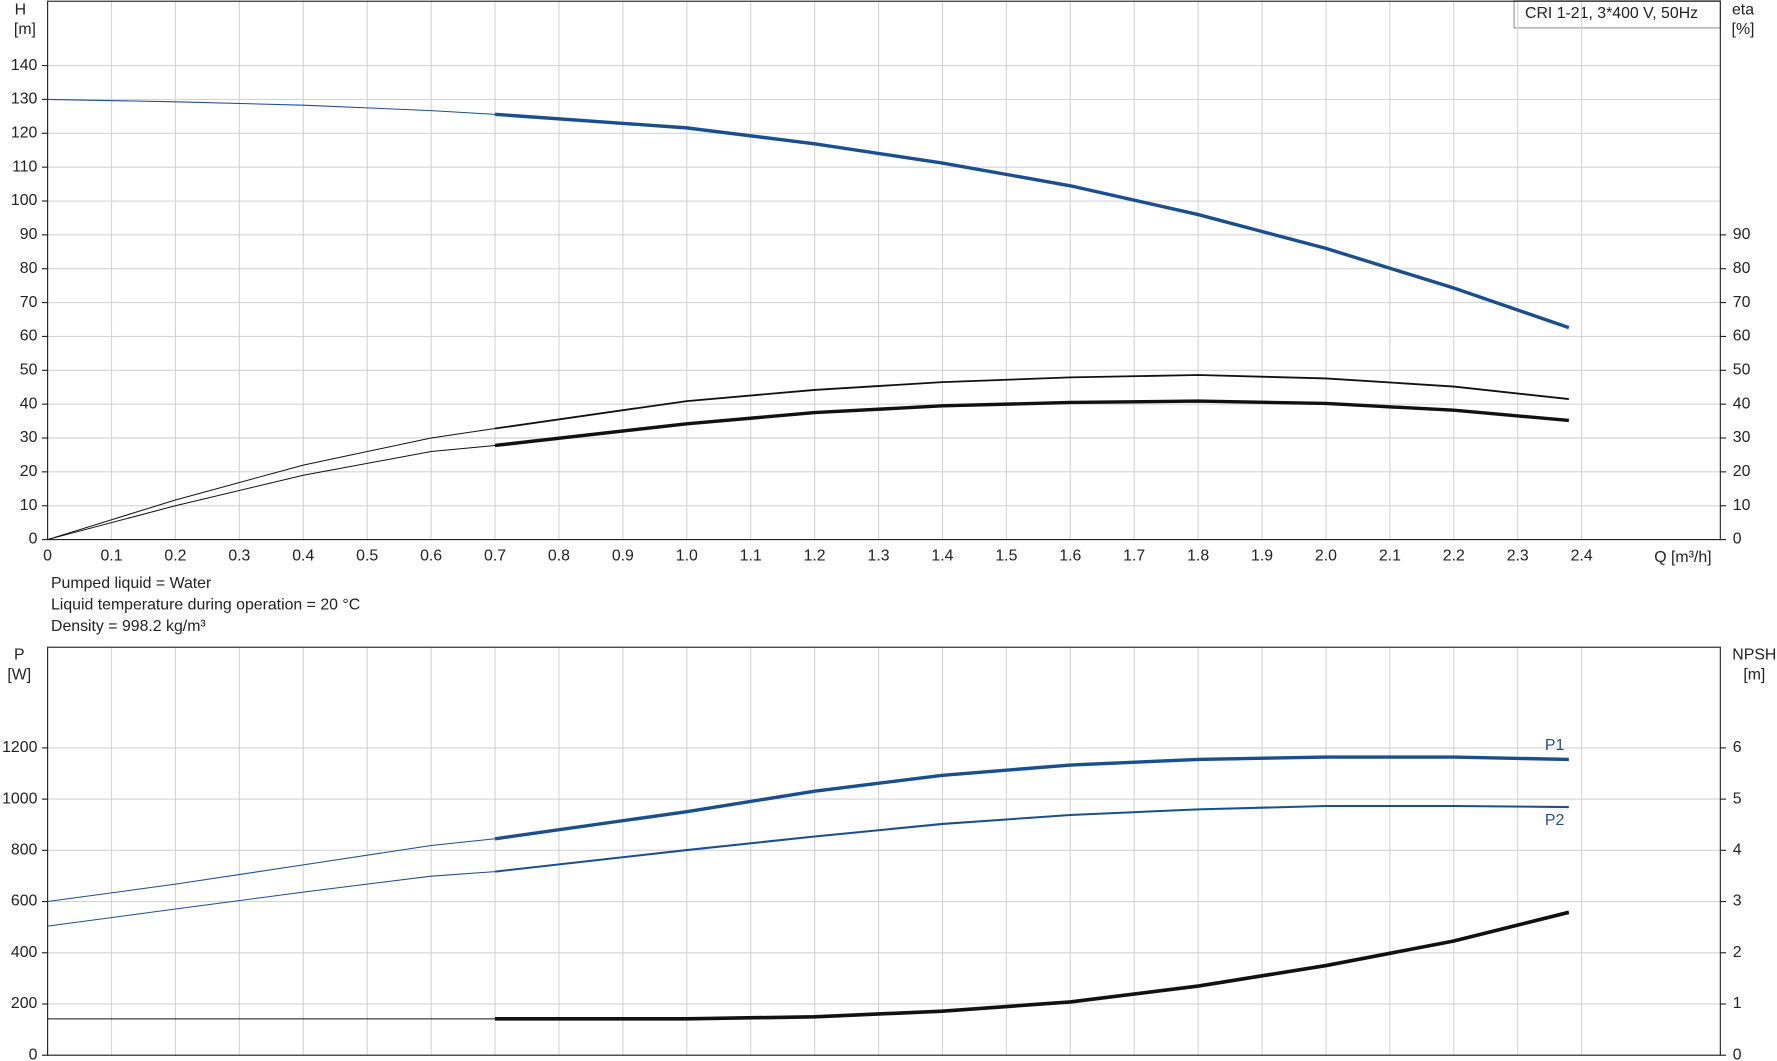  What do you see at coordinates (1743, 29) in the screenshot?
I see `y2-unit: [%]` at bounding box center [1743, 29].